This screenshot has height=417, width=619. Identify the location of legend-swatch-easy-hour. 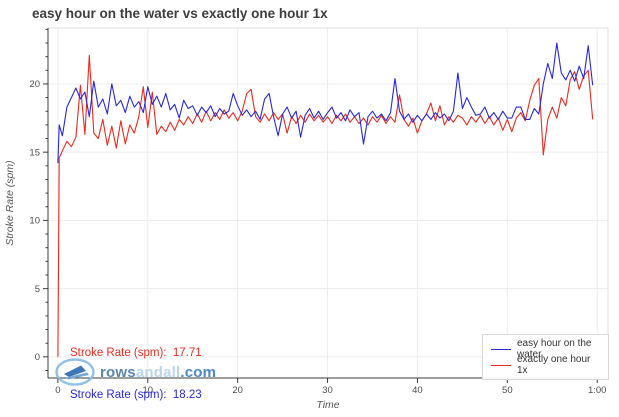
(501, 349).